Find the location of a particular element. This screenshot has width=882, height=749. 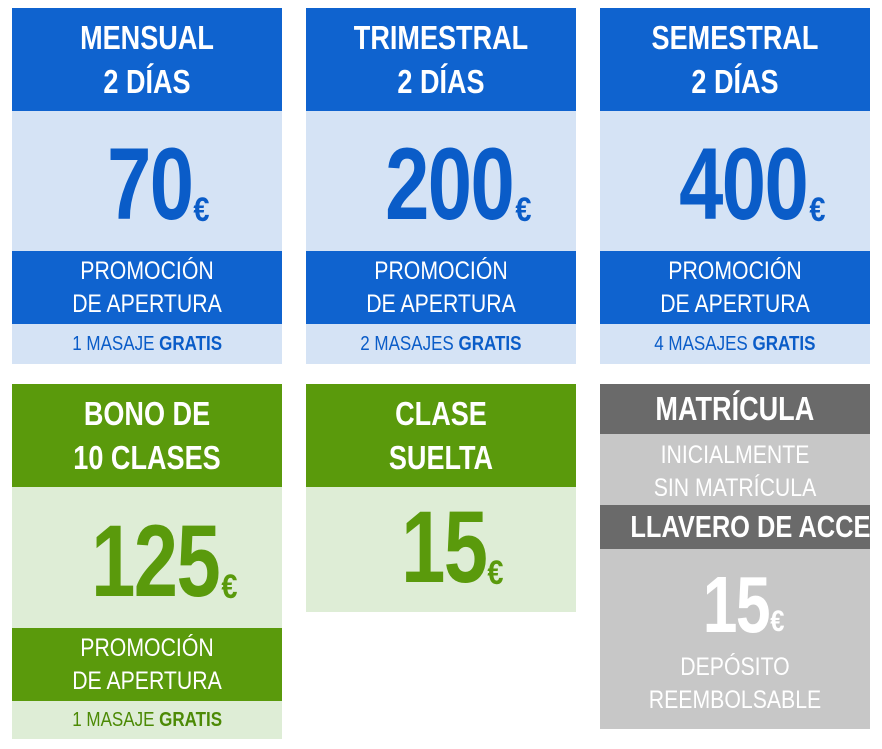

plan-title: TRIMESTRAL 2 DÍAS is located at coordinates (441, 59).